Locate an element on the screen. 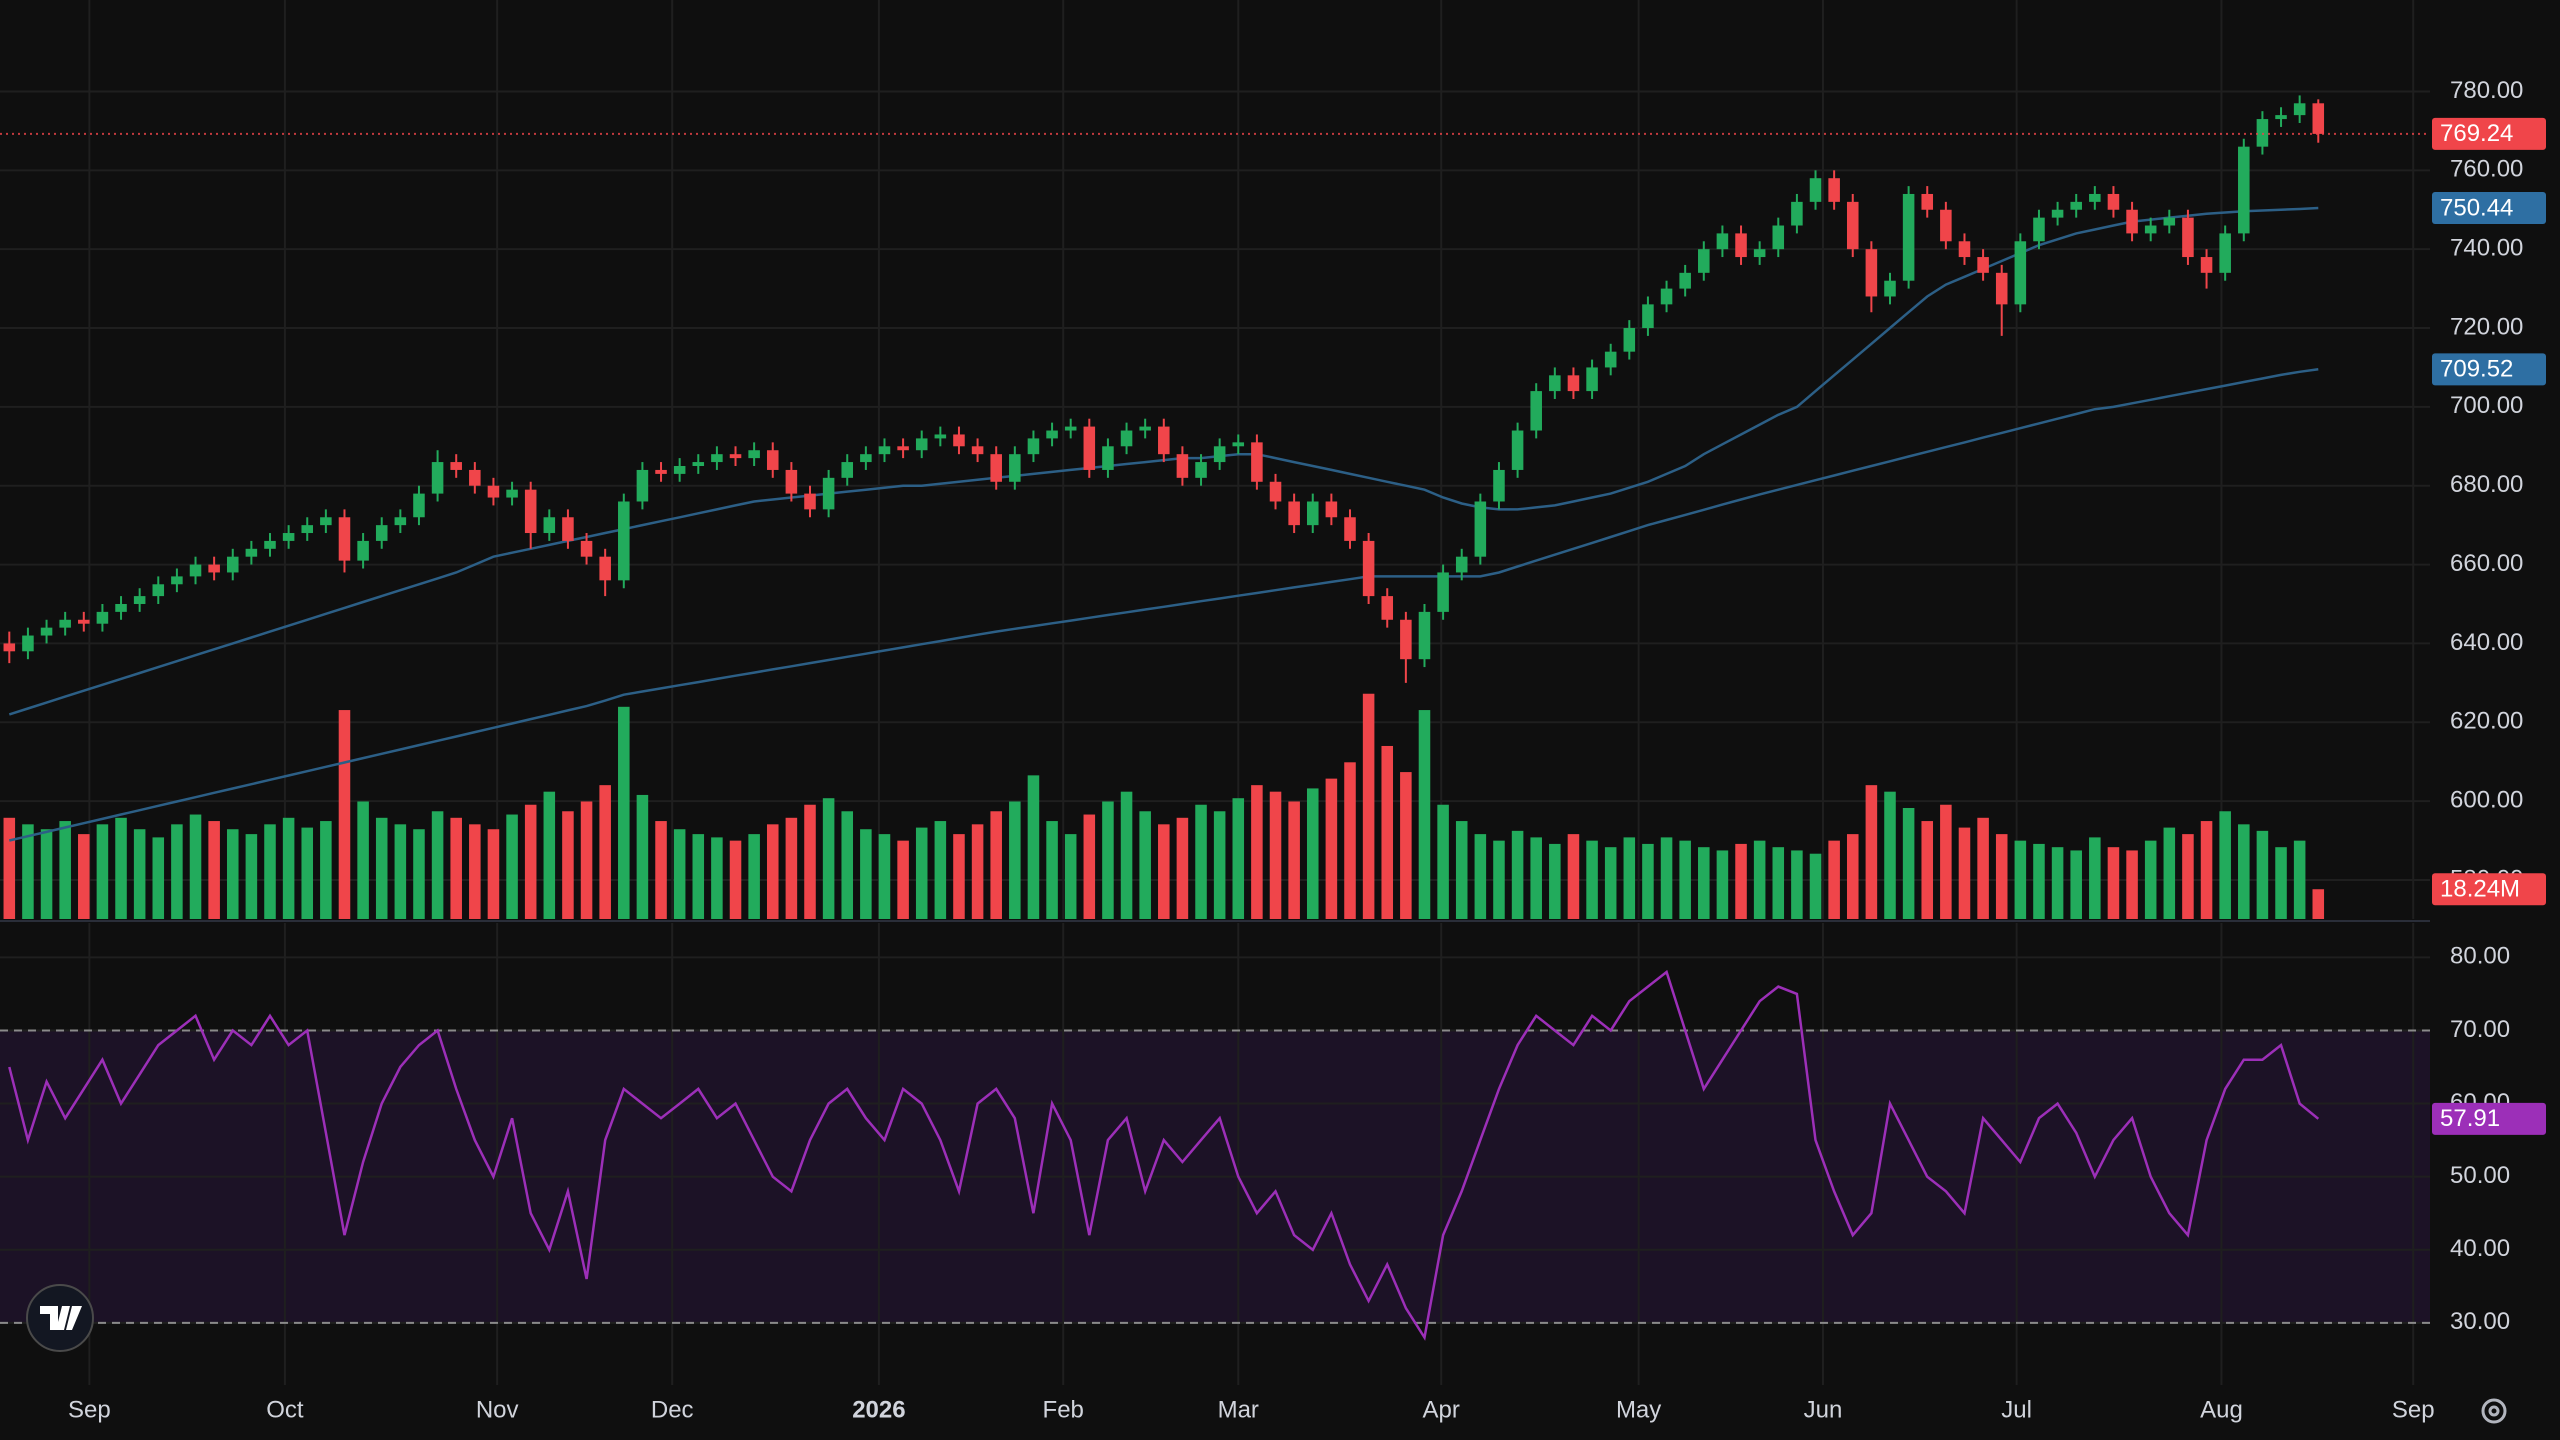 This screenshot has height=1440, width=2560. x-tick-label: Feb is located at coordinates (1063, 1409).